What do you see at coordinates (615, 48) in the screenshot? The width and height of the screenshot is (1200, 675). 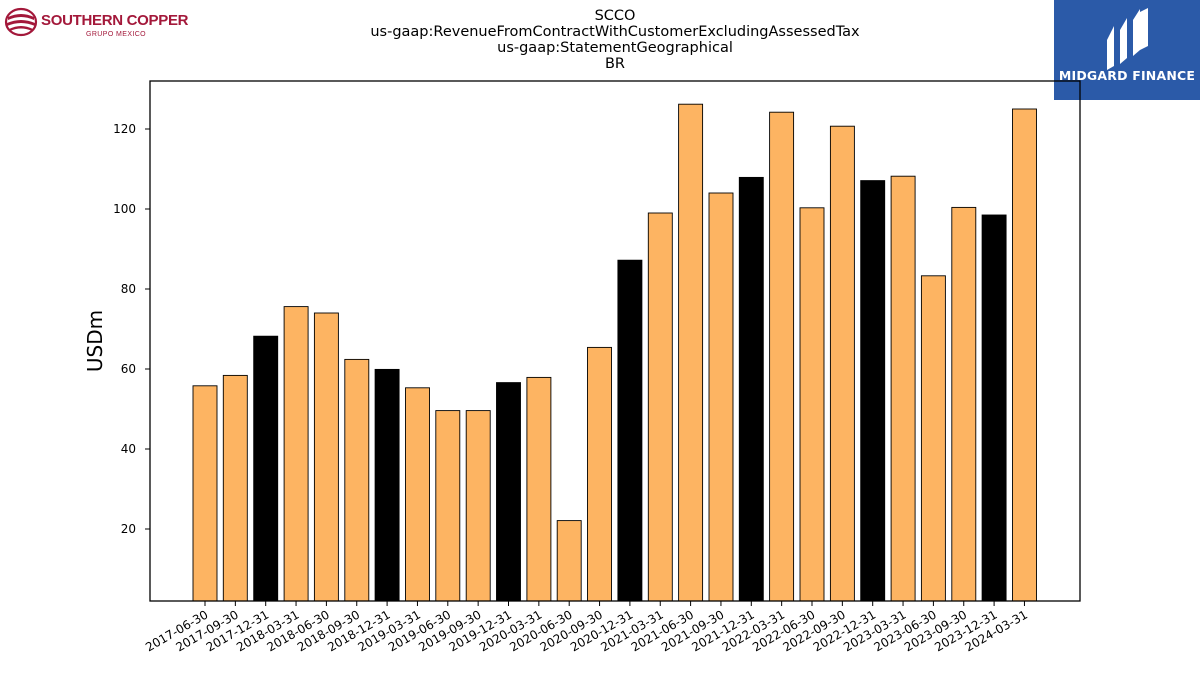 I see `chart-title-line-3: us-gaap:StatementGeographical` at bounding box center [615, 48].